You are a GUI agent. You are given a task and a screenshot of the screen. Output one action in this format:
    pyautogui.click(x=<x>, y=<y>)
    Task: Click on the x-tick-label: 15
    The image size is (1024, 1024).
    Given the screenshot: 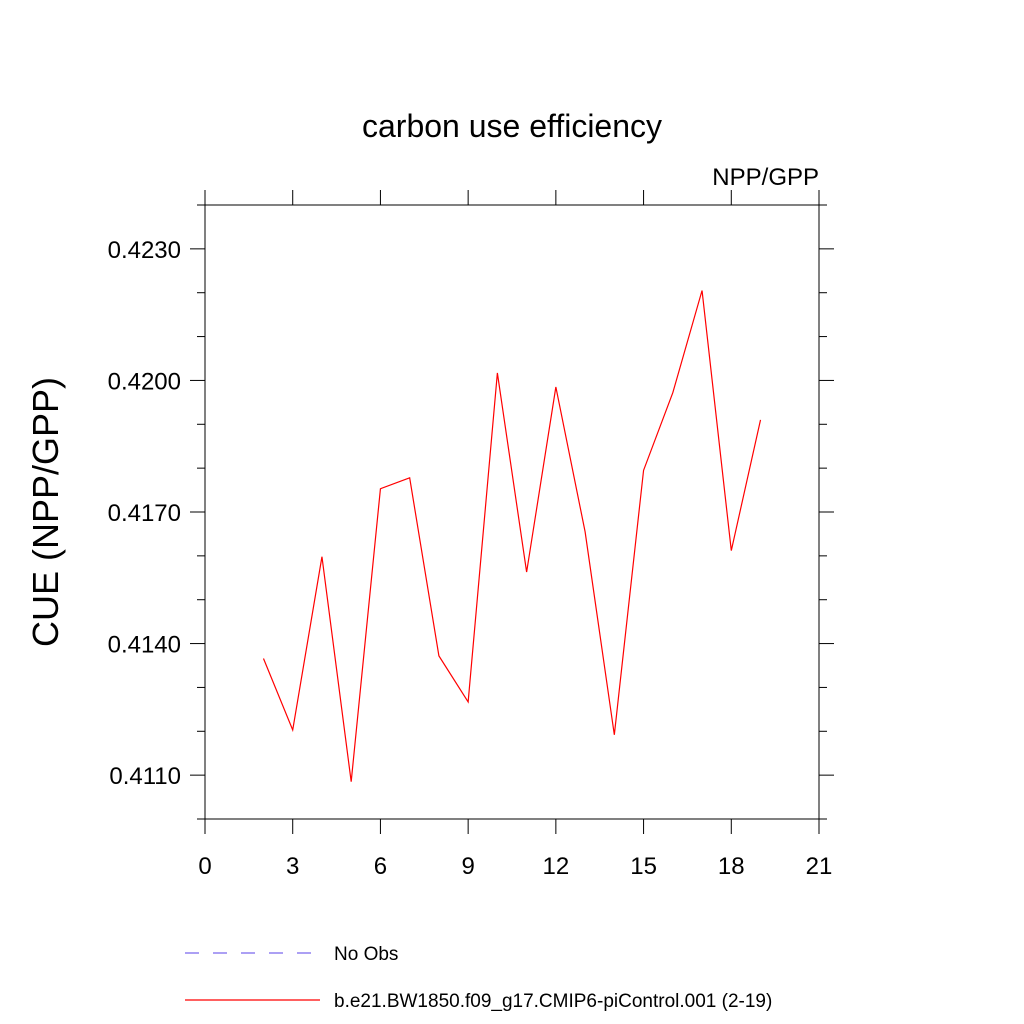 What is the action you would take?
    pyautogui.click(x=643, y=866)
    